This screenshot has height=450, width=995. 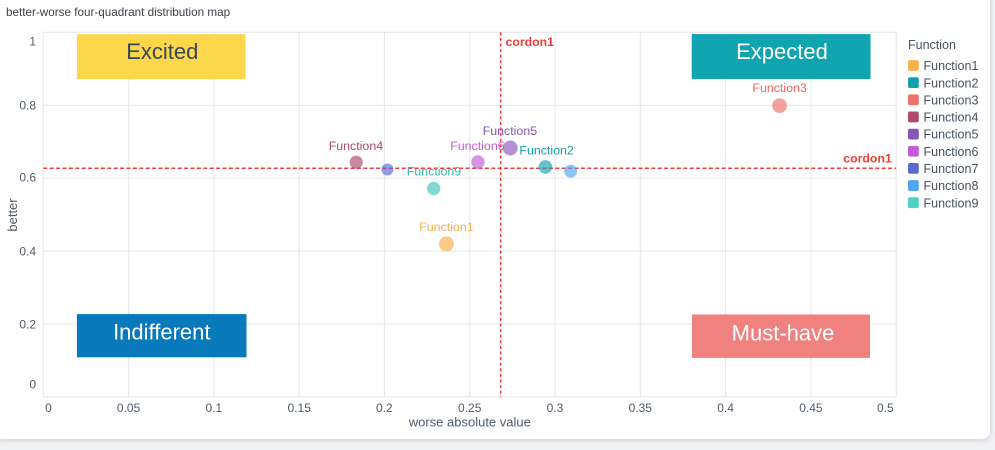 I want to click on svg-text: 0.6, so click(x=27, y=177).